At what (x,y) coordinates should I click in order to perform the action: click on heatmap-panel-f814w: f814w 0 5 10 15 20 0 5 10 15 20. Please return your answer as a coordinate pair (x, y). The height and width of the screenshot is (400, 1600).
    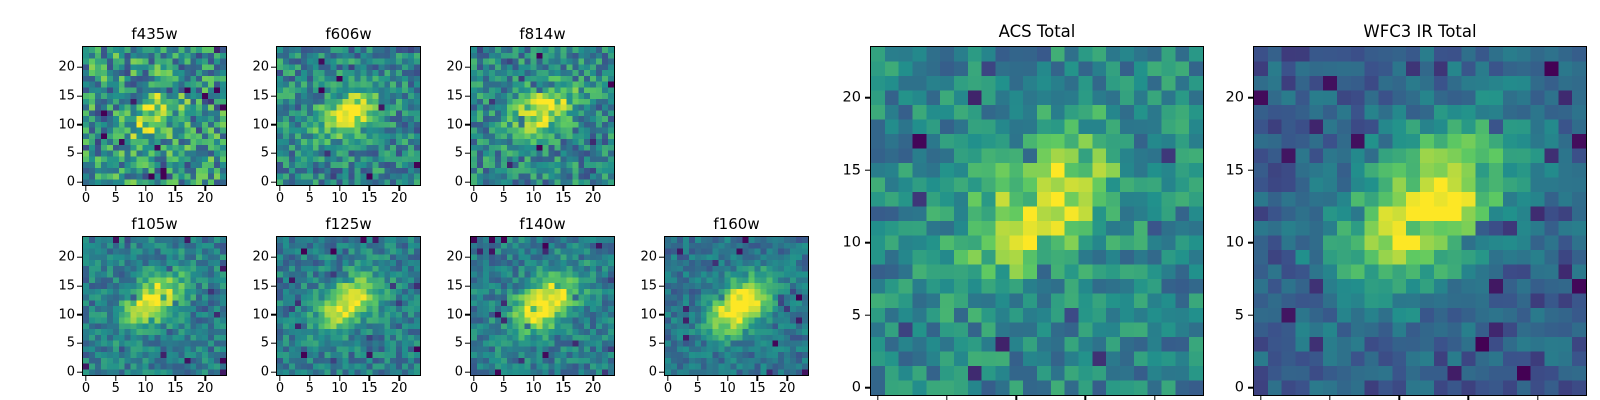
    Looking at the image, I should click on (530, 116).